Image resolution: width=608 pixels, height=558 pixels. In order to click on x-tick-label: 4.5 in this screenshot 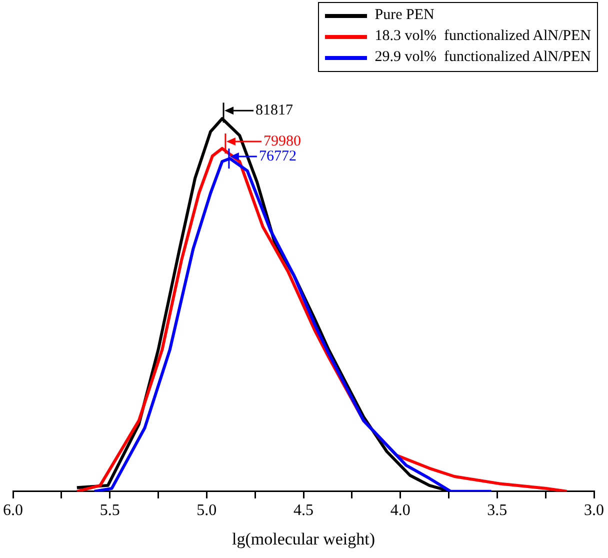, I will do `click(304, 511)`.